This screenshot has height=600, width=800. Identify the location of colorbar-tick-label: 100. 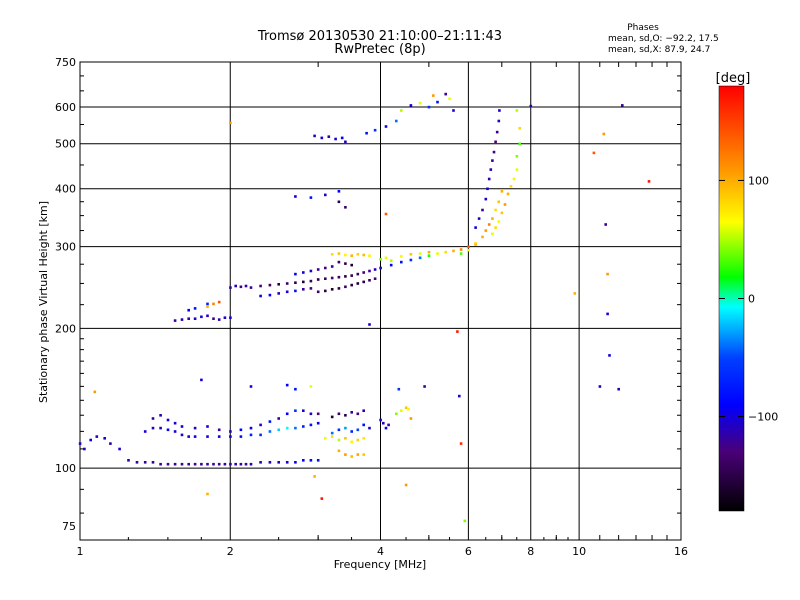
(758, 180).